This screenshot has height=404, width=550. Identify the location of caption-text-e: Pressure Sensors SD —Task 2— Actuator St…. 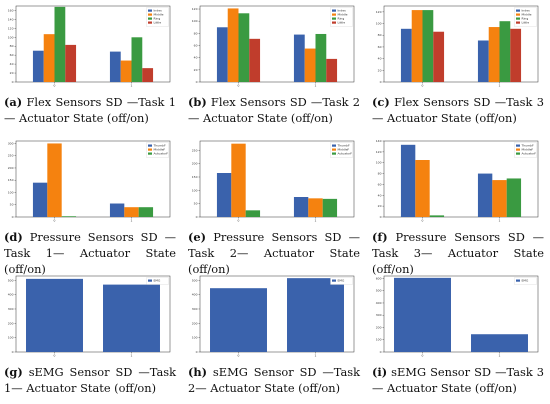
(274, 253).